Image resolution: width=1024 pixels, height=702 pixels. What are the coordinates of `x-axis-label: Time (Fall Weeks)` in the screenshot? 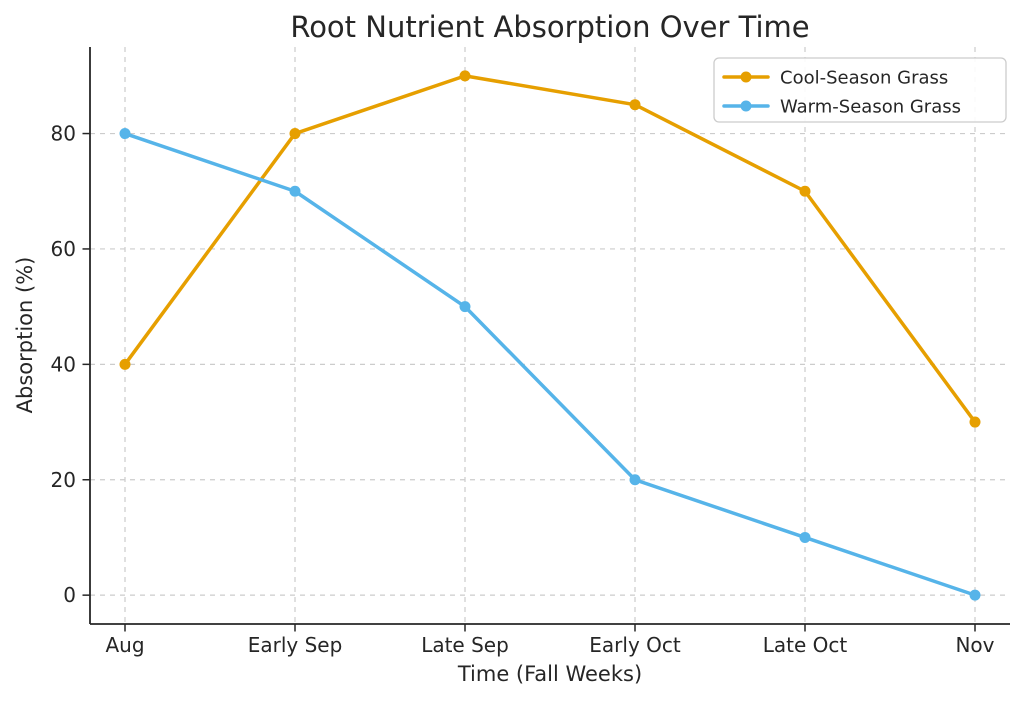 It's located at (549, 674).